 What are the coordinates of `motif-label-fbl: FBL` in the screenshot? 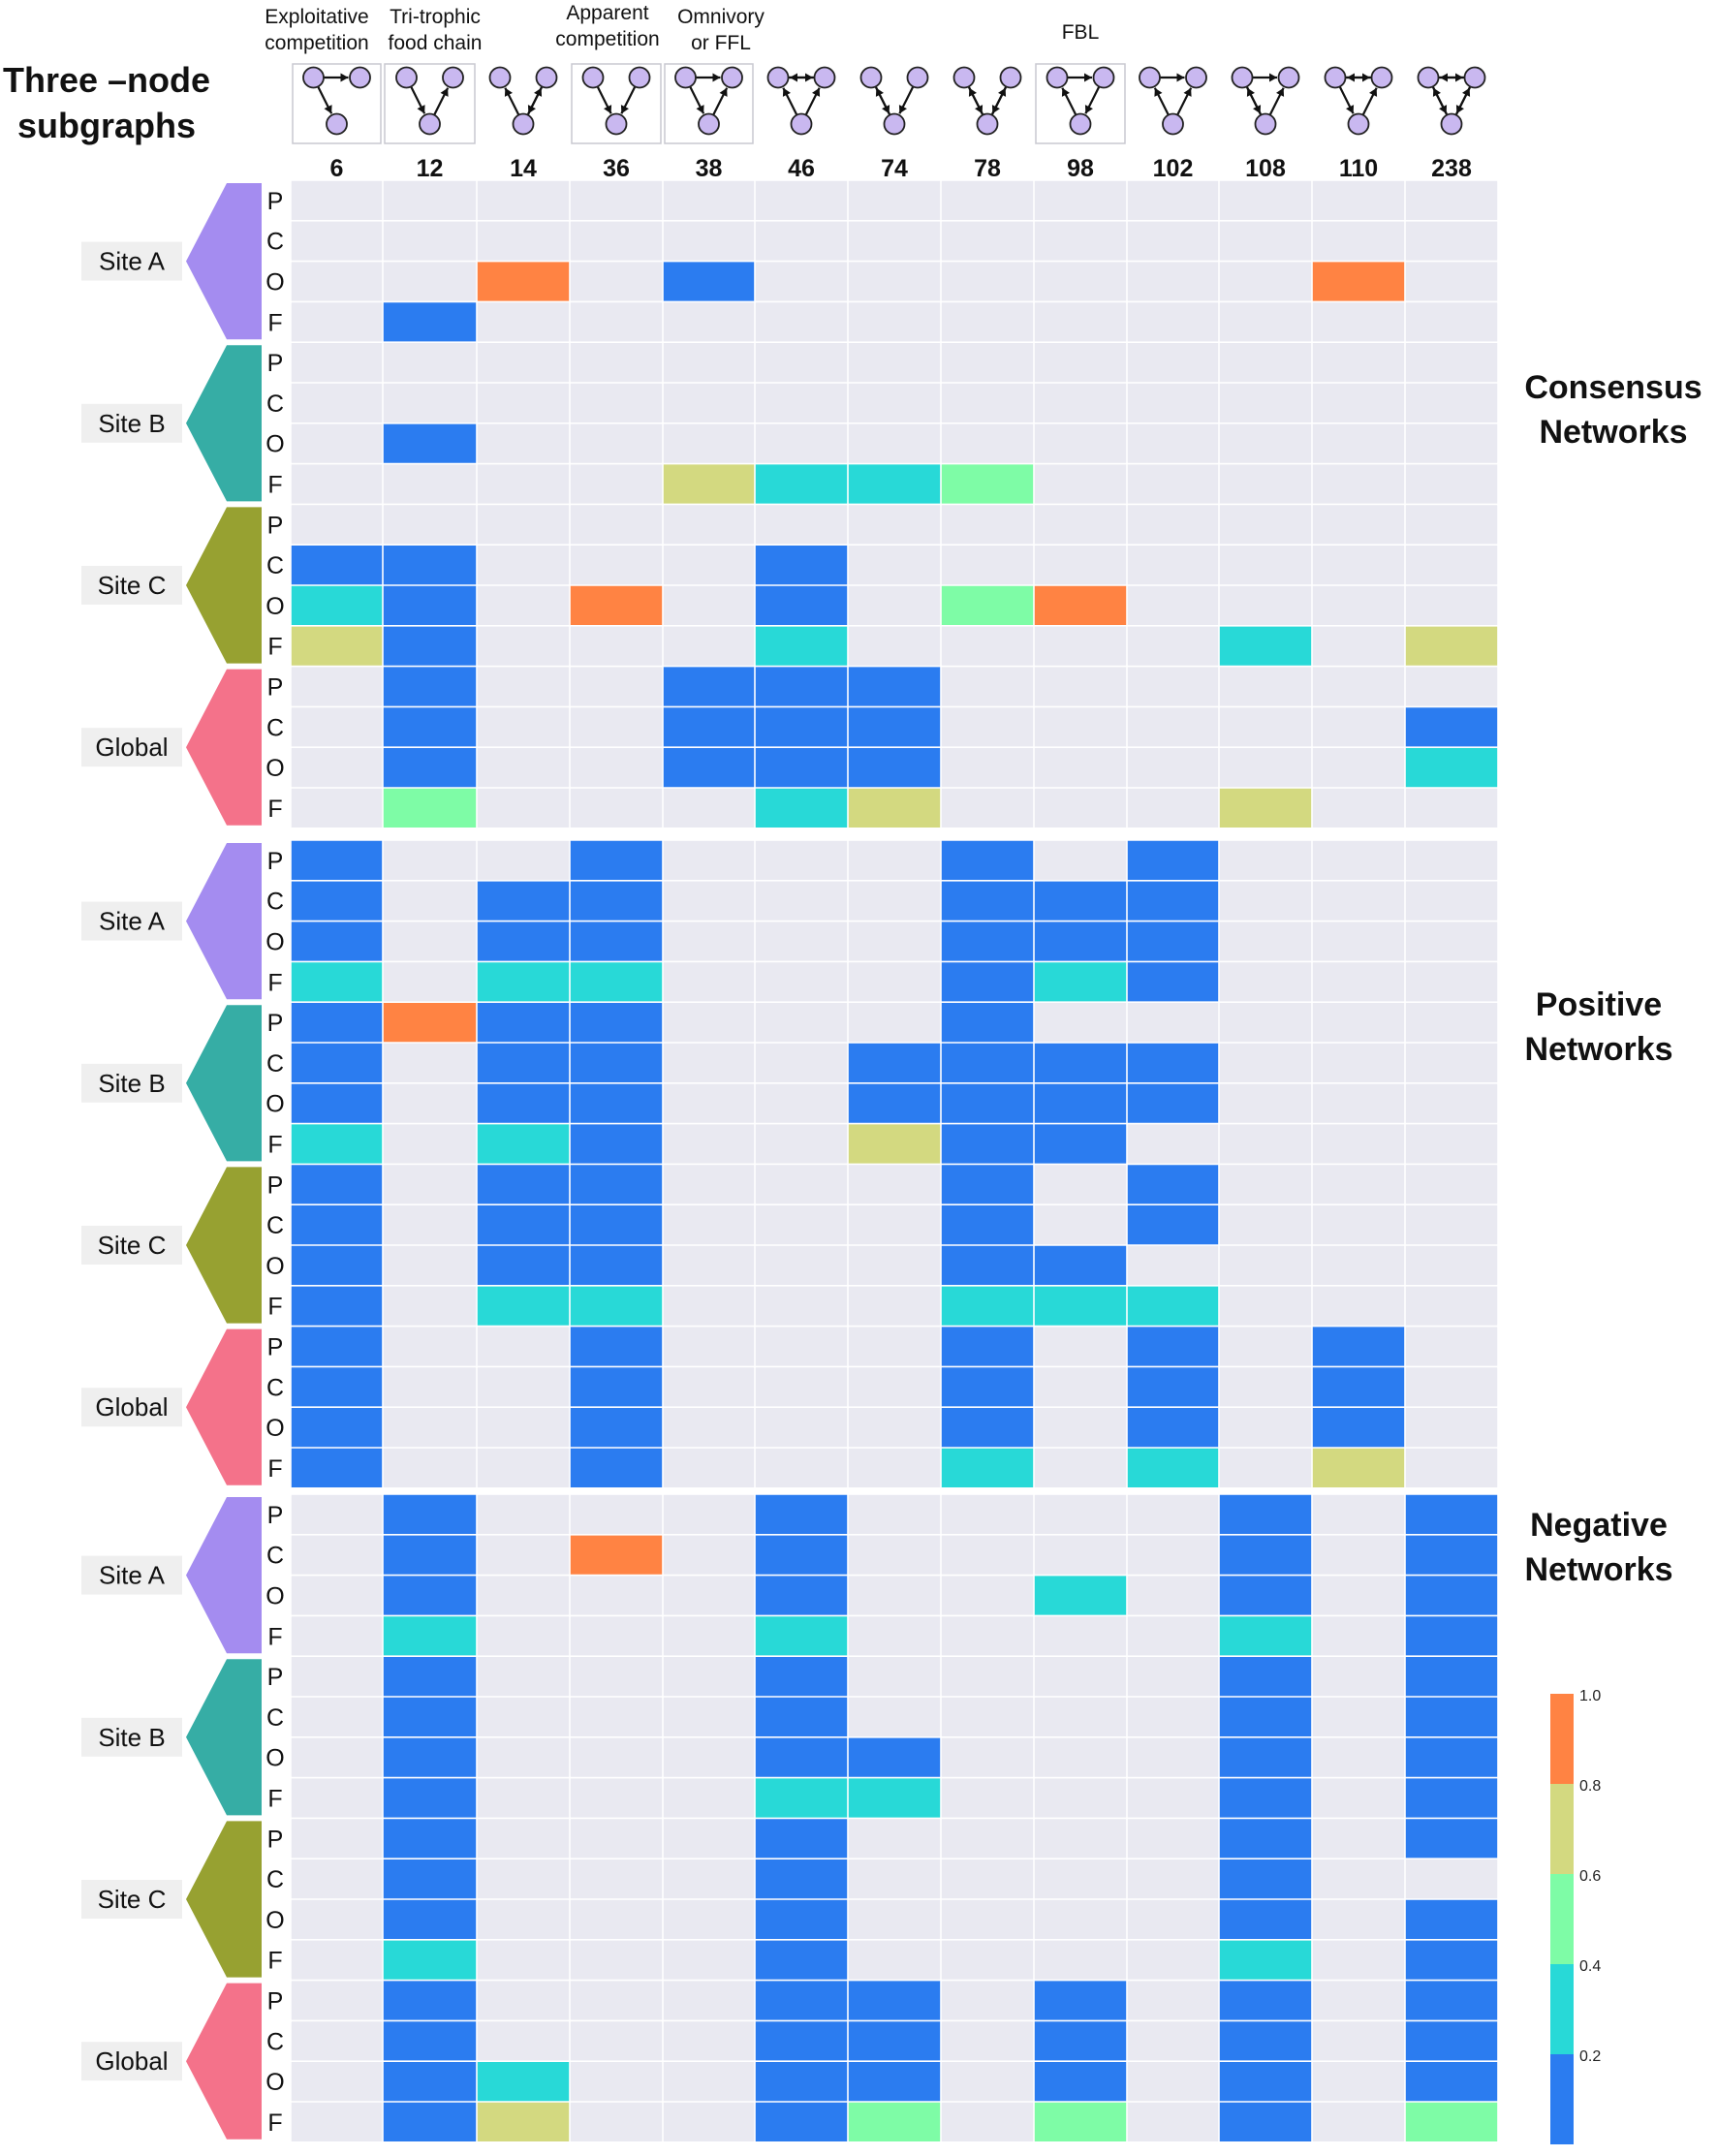 It's located at (1081, 32).